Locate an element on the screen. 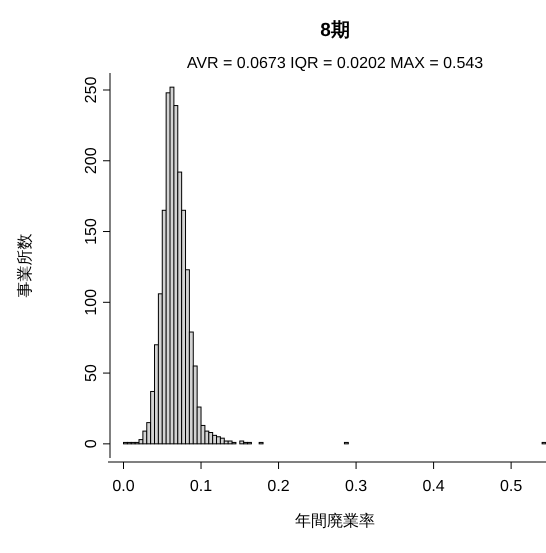 This screenshot has width=546, height=553. x-tick-label: 0.0 is located at coordinates (123, 486).